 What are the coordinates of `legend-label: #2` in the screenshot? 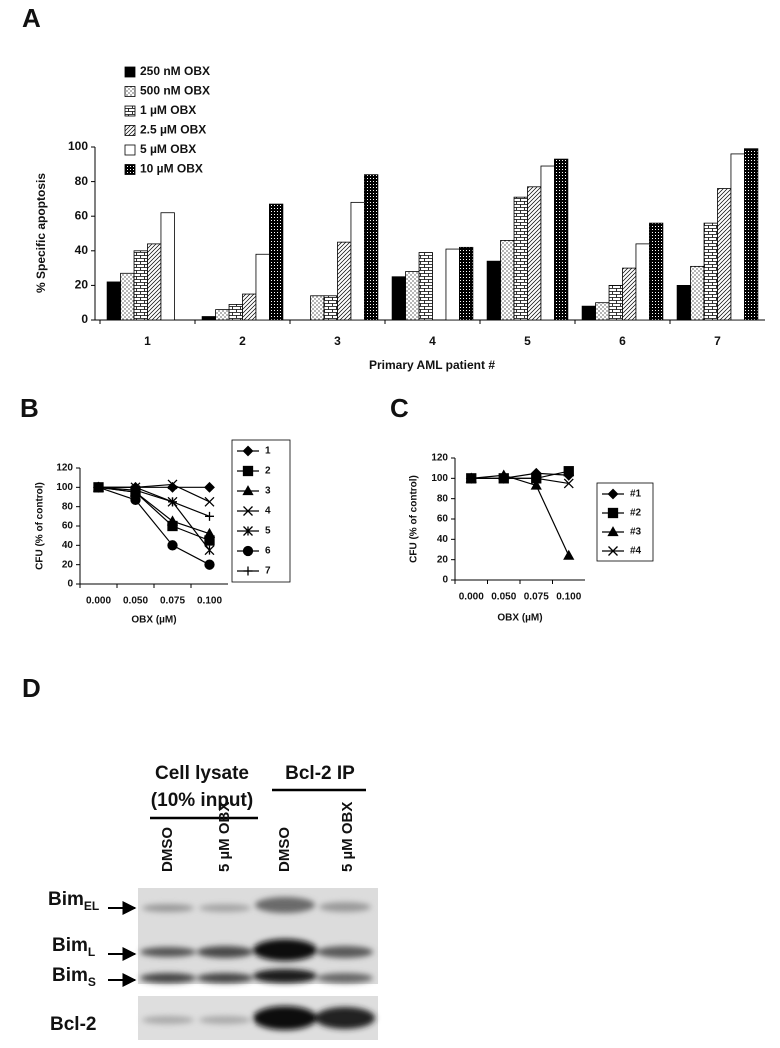 It's located at (636, 513).